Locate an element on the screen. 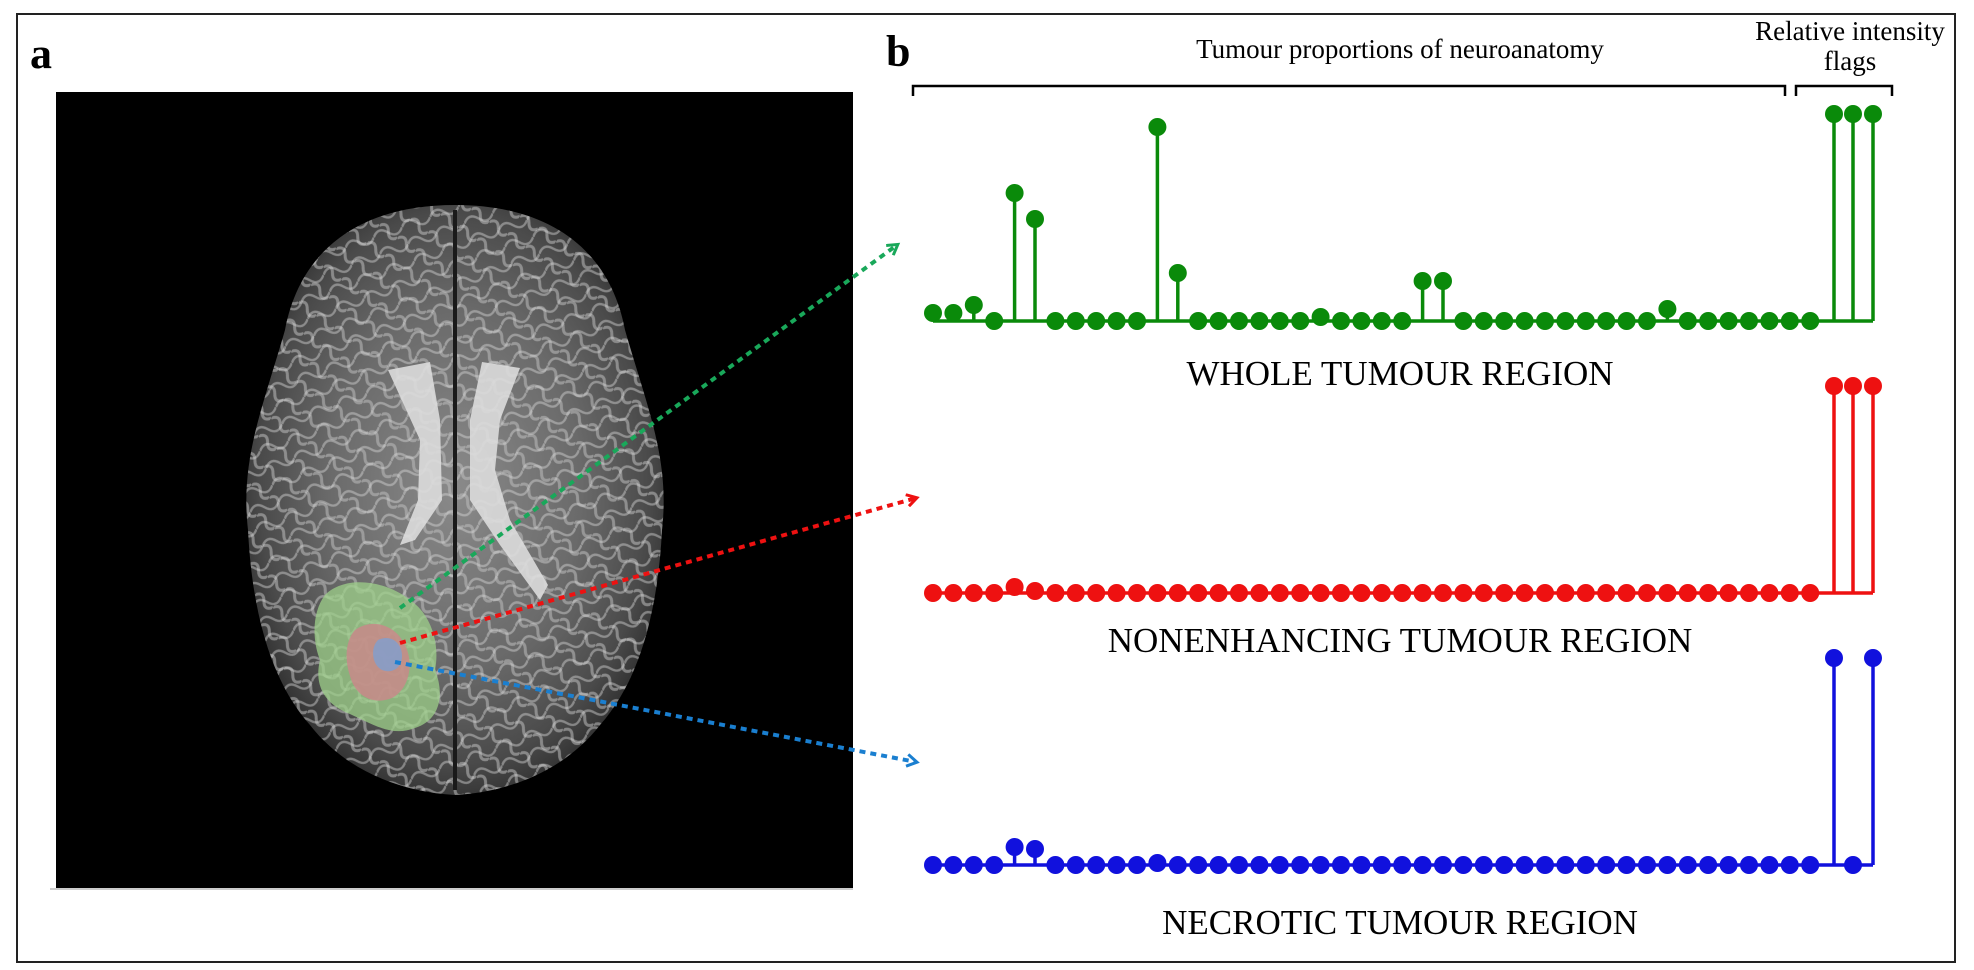  tumour-overlay is located at coordinates (377, 657).